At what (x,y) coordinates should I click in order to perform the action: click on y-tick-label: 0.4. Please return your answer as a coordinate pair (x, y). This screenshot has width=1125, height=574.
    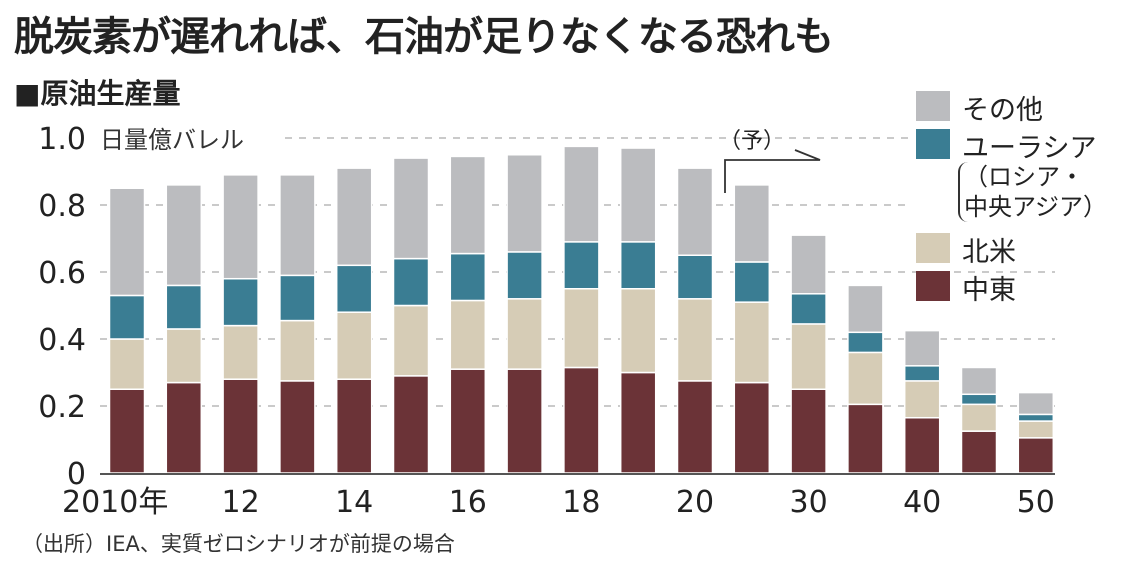
    Looking at the image, I should click on (62, 340).